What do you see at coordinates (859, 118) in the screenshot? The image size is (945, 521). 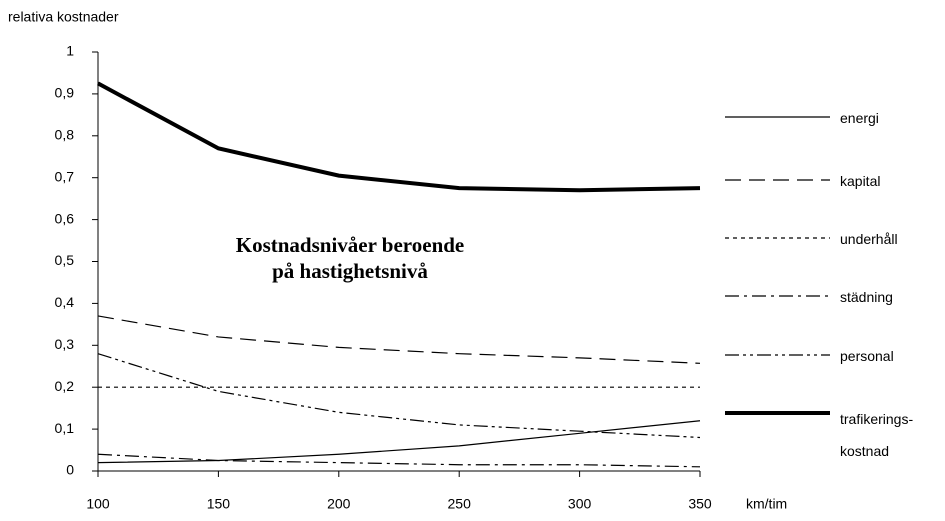 I see `legend-label: energi` at bounding box center [859, 118].